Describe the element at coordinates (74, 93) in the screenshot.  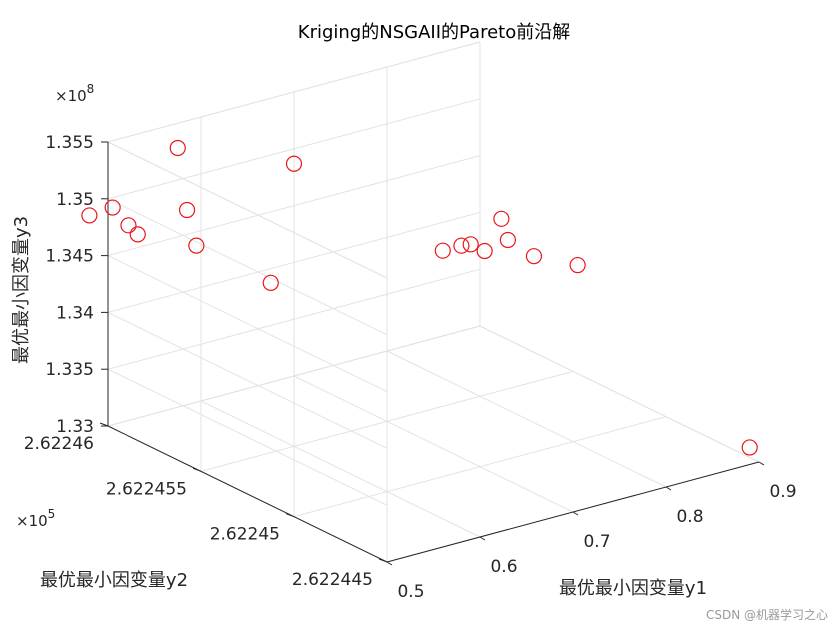
I see `z-exponent: ×10⁸` at that location.